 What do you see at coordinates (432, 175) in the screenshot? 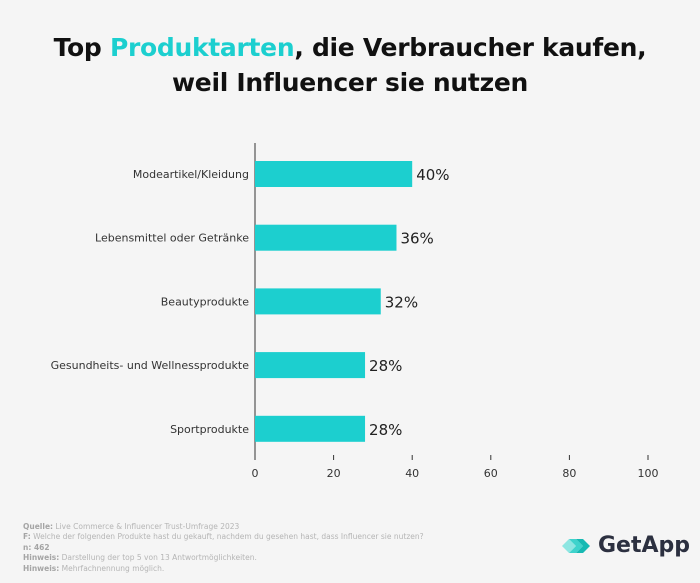
I see `data-label: 40%` at bounding box center [432, 175].